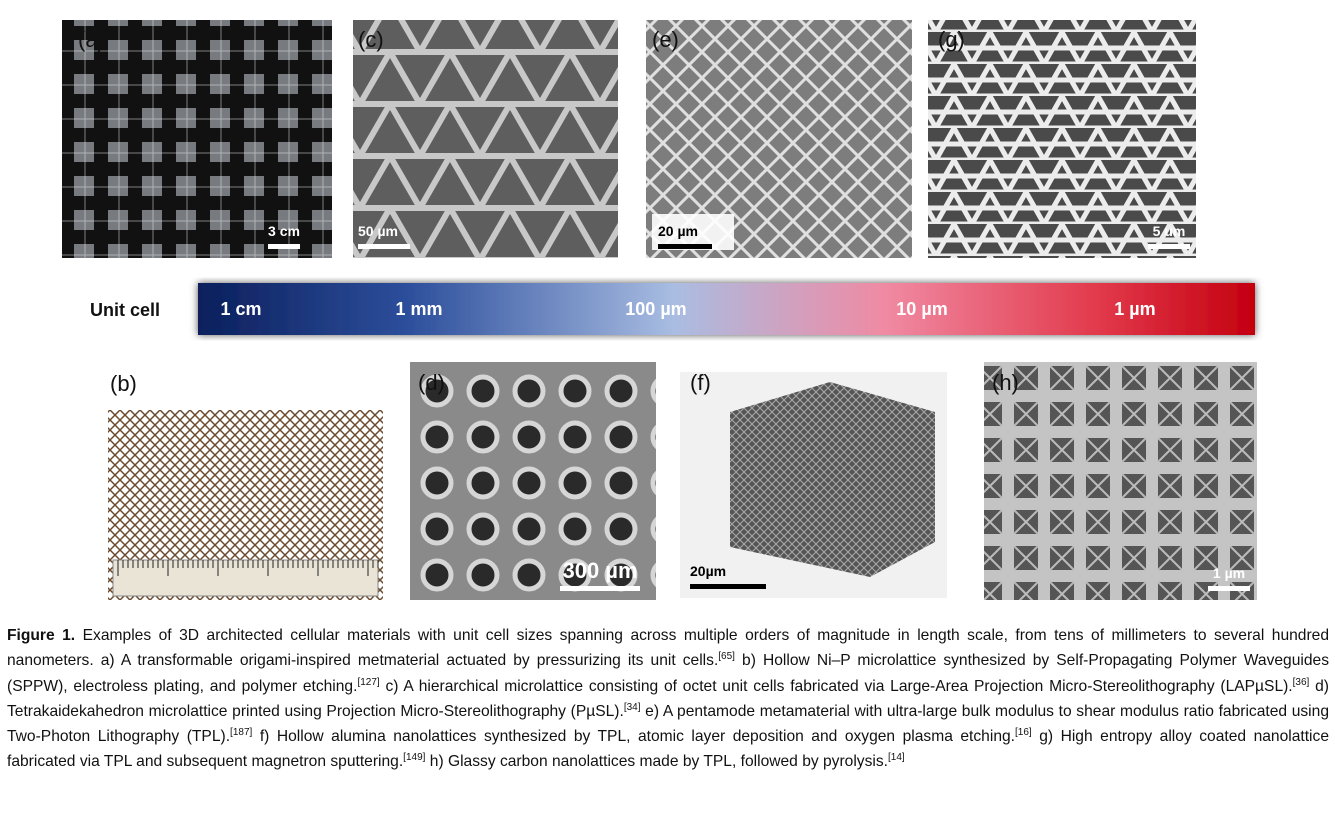 This screenshot has width=1335, height=839. Describe the element at coordinates (123, 383) in the screenshot. I see `panel-label: (b)` at that location.